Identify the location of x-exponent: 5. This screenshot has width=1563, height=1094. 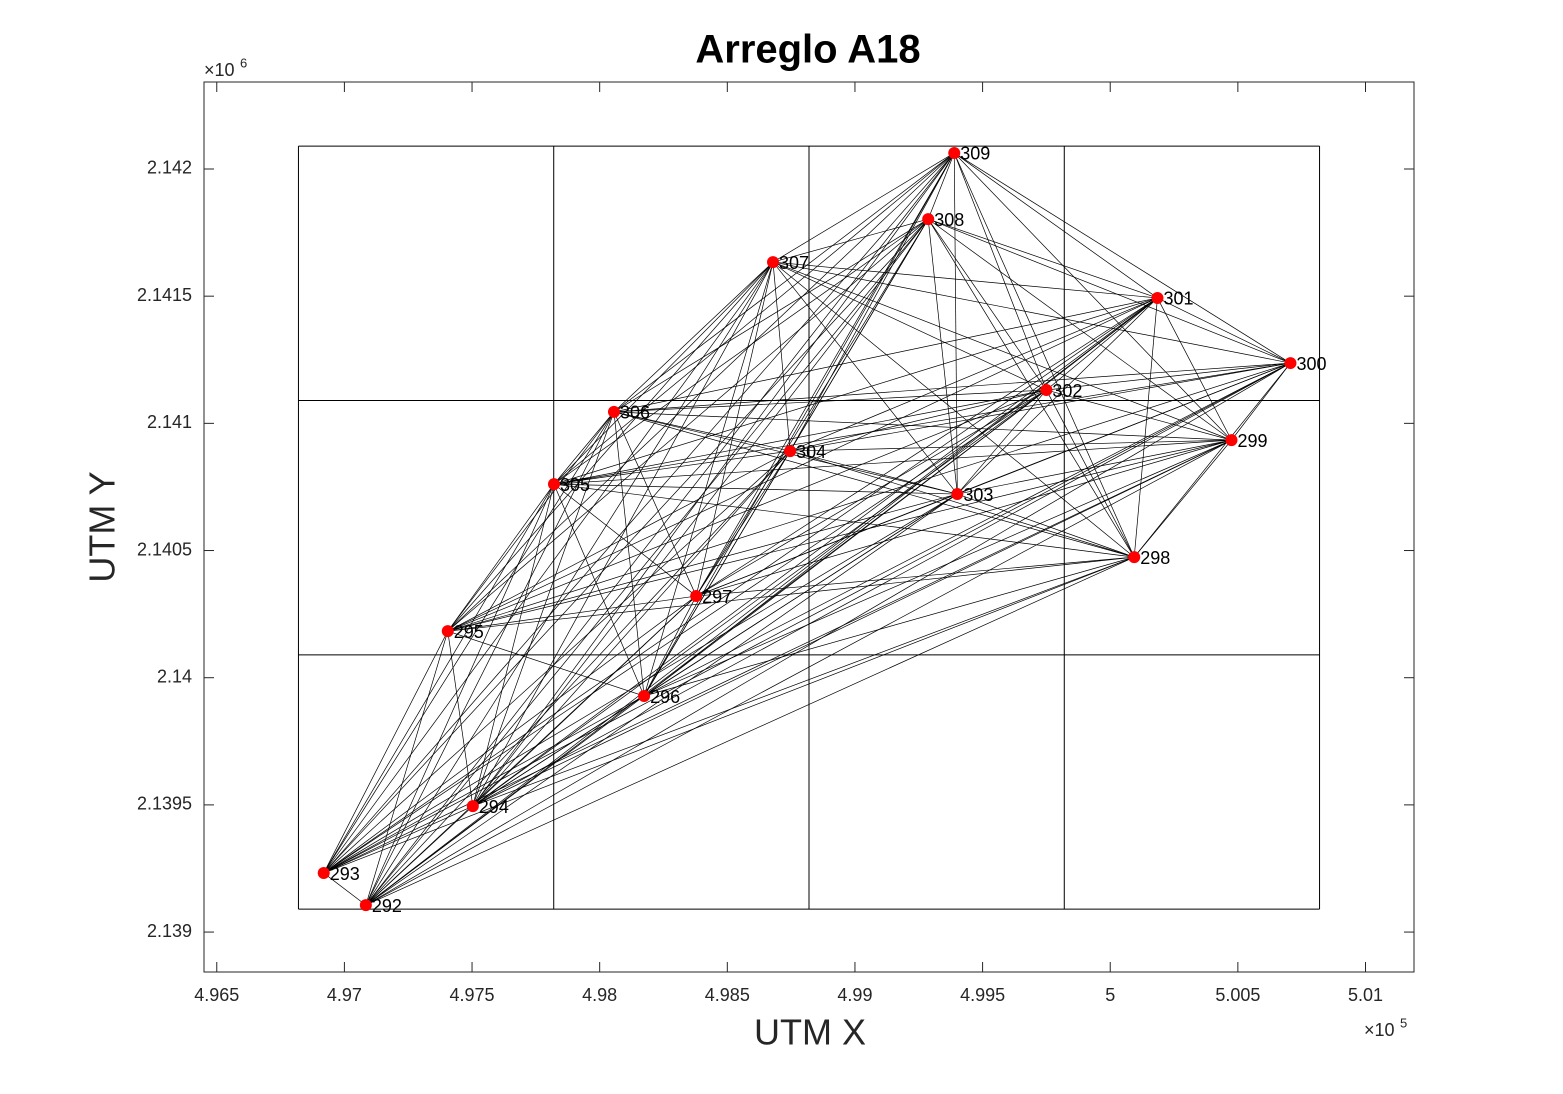
(1403, 1022).